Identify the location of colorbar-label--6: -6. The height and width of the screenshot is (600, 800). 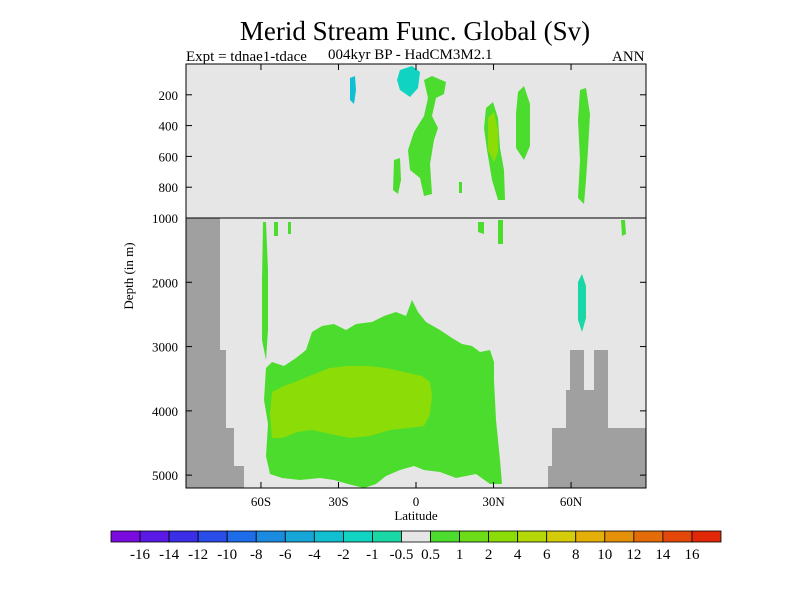
(285, 555).